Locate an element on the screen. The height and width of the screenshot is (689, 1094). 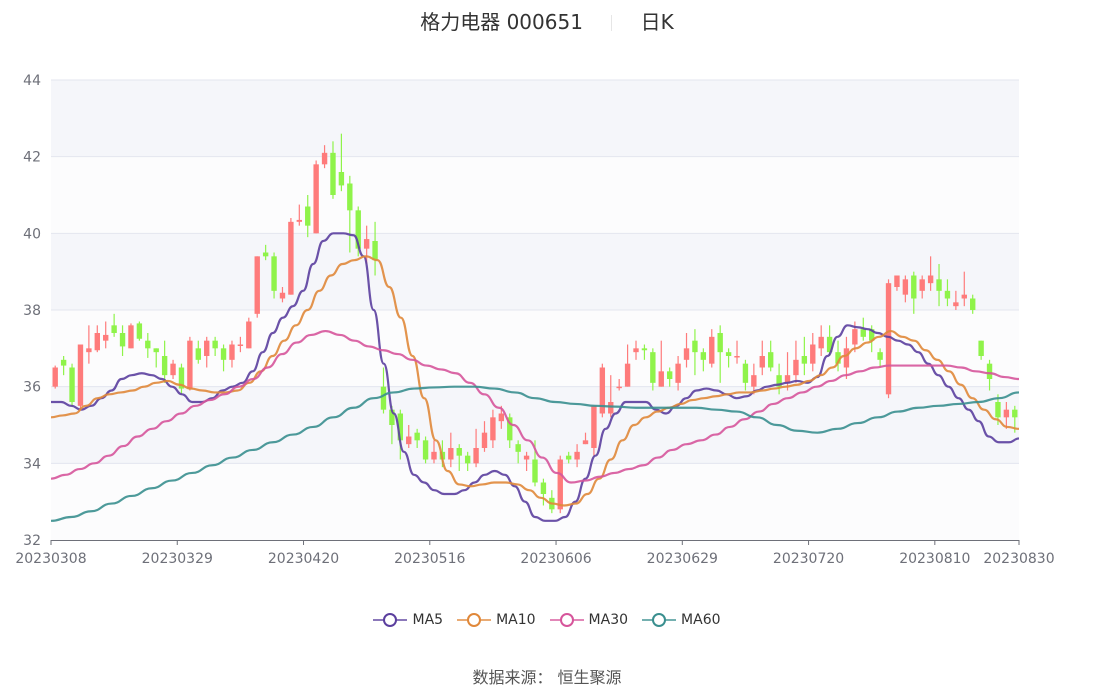
legend-item-ma30: MA30 is located at coordinates (588, 620).